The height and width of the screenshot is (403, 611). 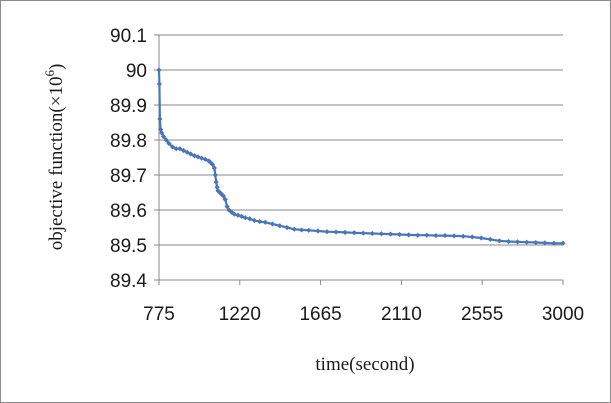 I want to click on x-tick-label: 1220, so click(x=240, y=314).